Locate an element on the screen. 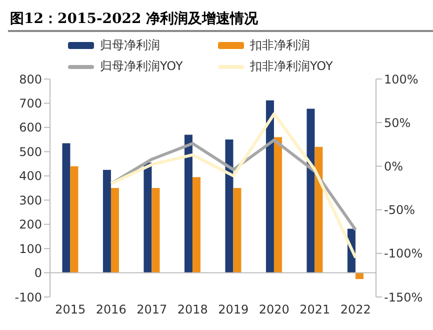 This screenshot has width=433, height=330. y-tick-label: 100 is located at coordinates (30, 249).